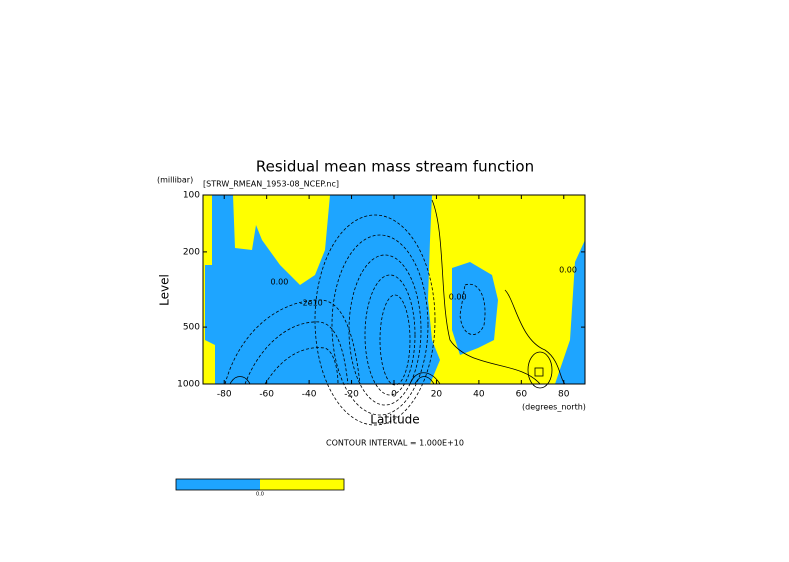 The height and width of the screenshot is (562, 789). Describe the element at coordinates (271, 184) in the screenshot. I see `chart-subtitle: [STRW_RMEAN_1953-08_NCEP.nc]` at that location.